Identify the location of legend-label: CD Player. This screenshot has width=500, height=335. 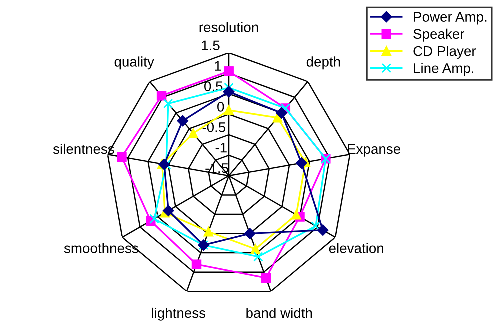
(445, 52).